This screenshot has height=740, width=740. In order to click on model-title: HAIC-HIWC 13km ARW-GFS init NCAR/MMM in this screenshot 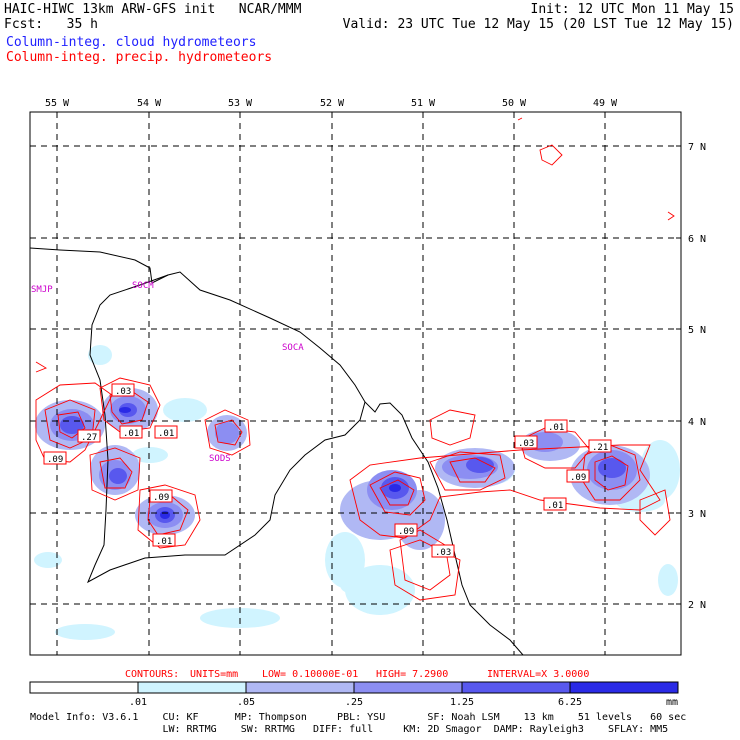, I will do `click(153, 9)`.